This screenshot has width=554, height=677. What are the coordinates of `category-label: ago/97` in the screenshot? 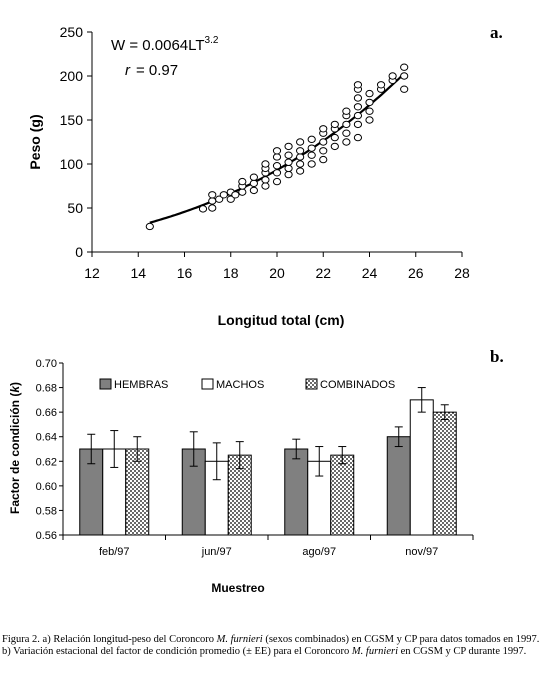 It's located at (319, 552).